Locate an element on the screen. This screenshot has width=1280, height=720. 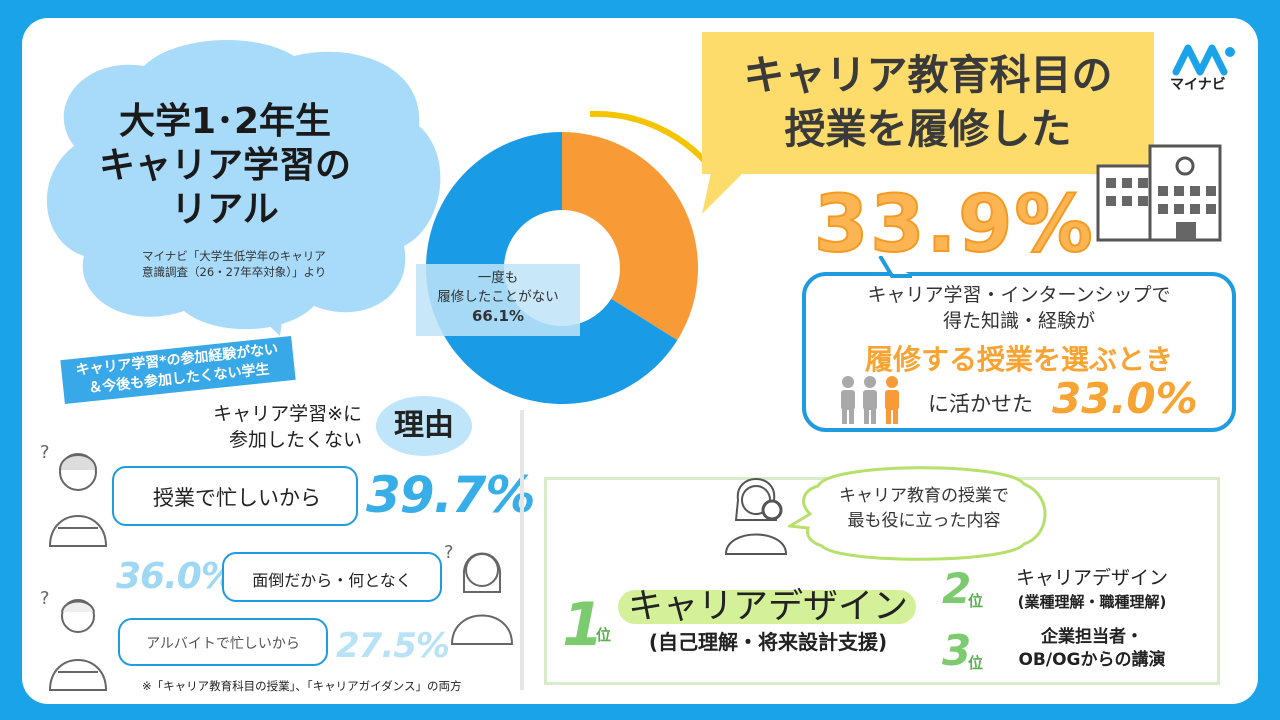
vertical-divider is located at coordinates (522, 550).